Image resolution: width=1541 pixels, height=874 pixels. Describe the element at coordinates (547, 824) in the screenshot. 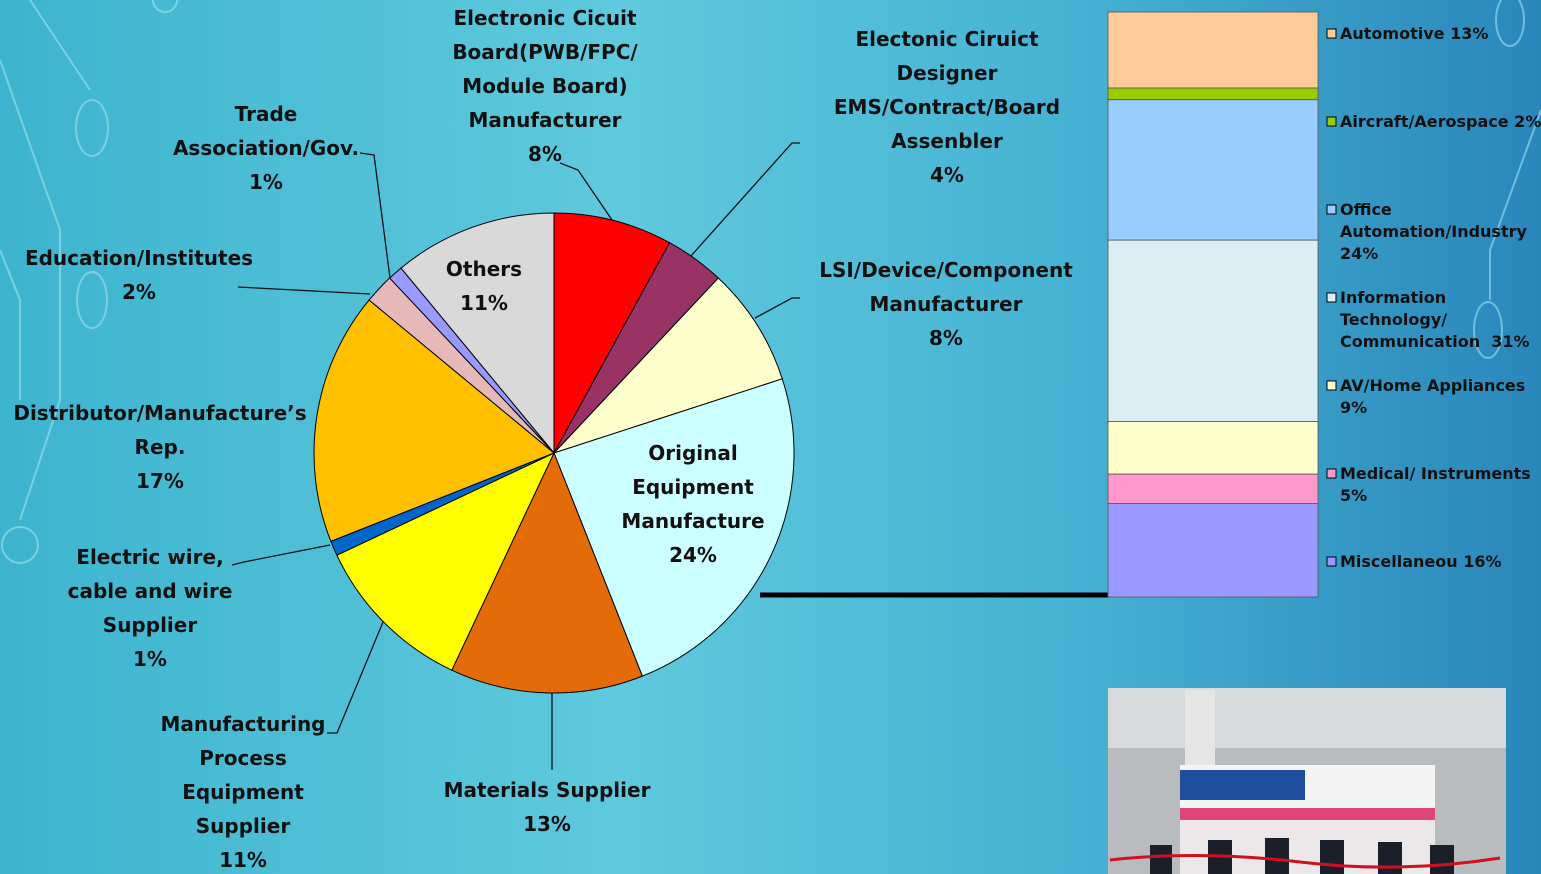

I see `slice-value: 13%` at that location.